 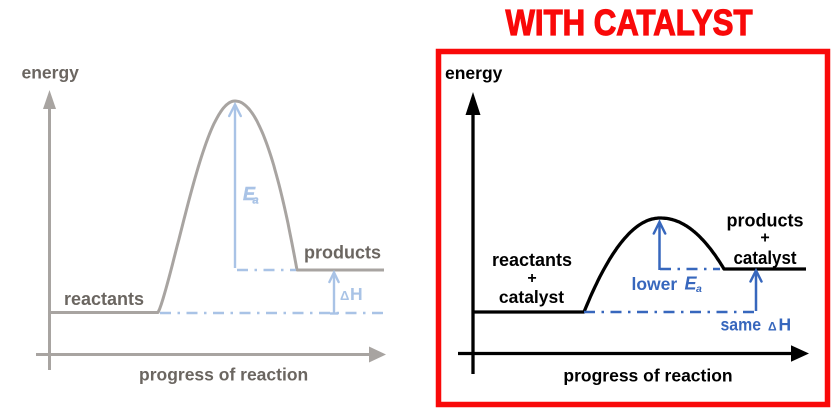 I want to click on svg-text: WITH CATALYST, so click(x=629, y=22).